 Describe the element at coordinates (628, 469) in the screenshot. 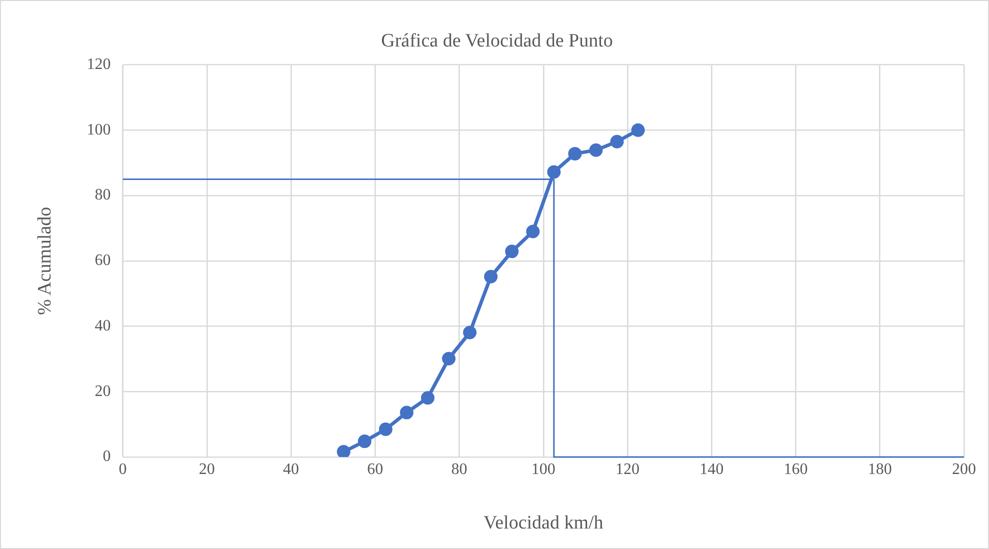

I see `x-tick-label: 120` at that location.